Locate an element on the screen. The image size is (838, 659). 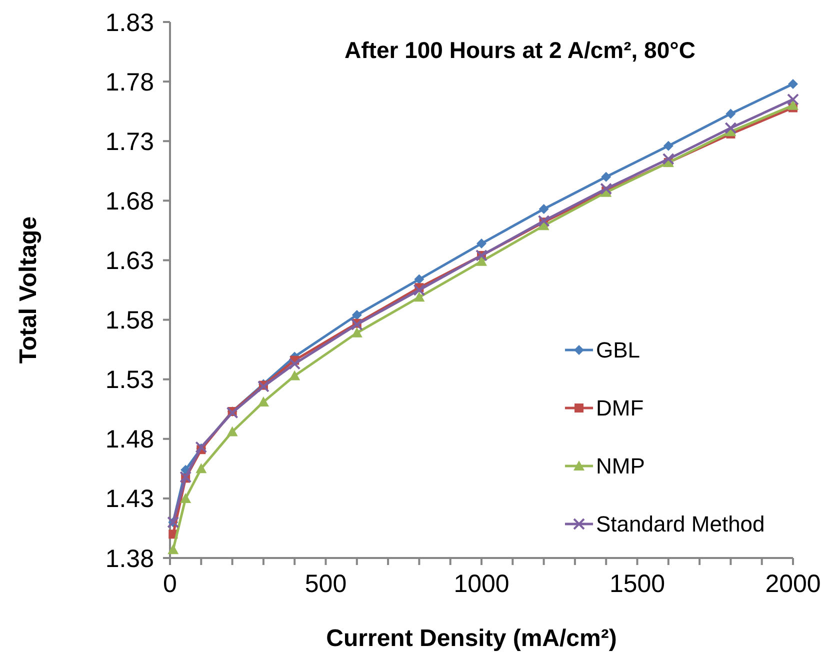
legend-label: GBL is located at coordinates (618, 350).